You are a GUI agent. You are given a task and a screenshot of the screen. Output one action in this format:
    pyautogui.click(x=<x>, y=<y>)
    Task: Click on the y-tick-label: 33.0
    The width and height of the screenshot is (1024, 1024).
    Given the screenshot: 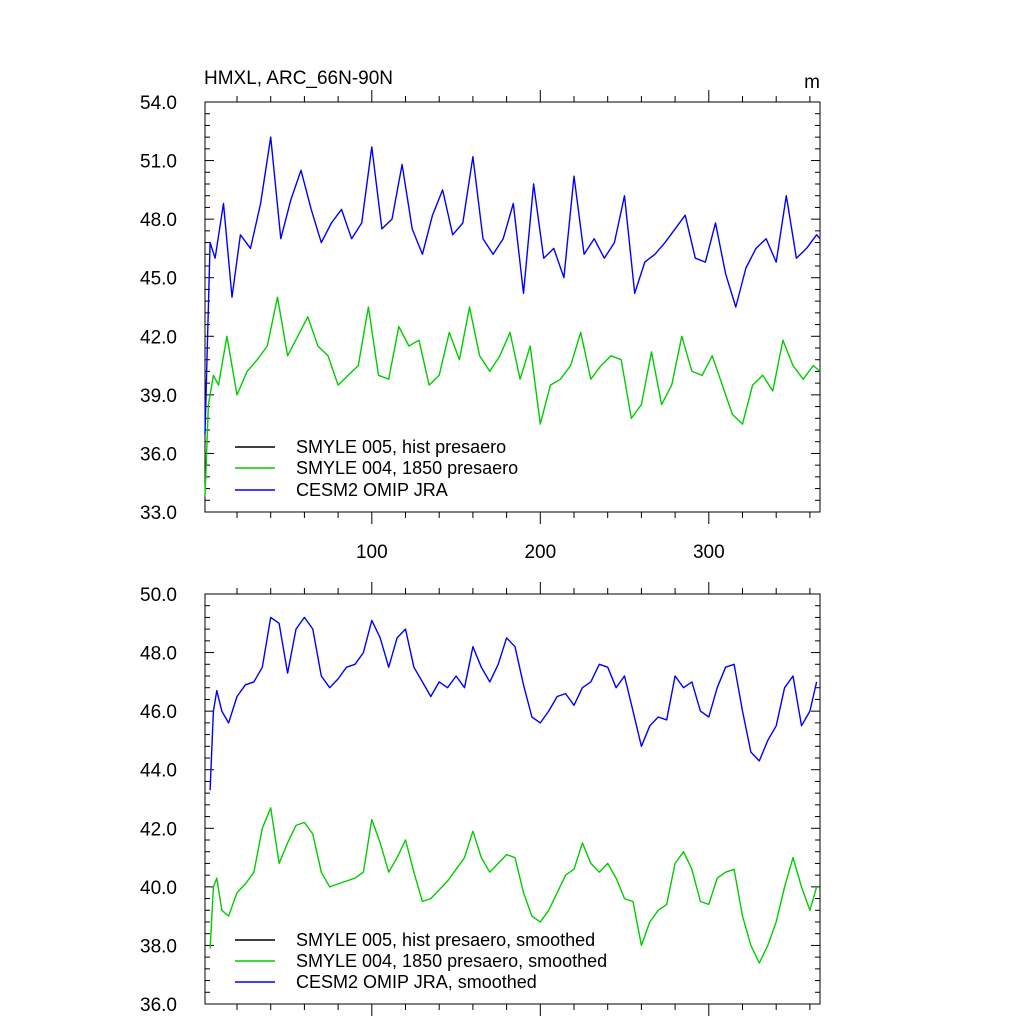 What is the action you would take?
    pyautogui.click(x=158, y=513)
    